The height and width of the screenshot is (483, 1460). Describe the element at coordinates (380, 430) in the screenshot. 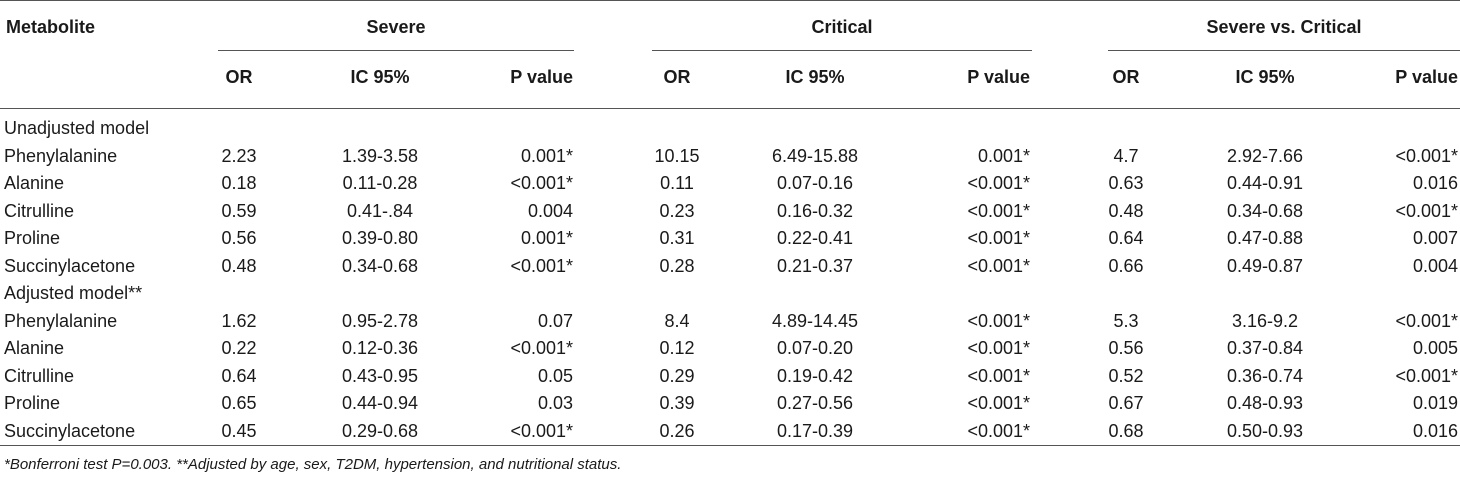

I see `table-cell: 0.29-0.68` at that location.